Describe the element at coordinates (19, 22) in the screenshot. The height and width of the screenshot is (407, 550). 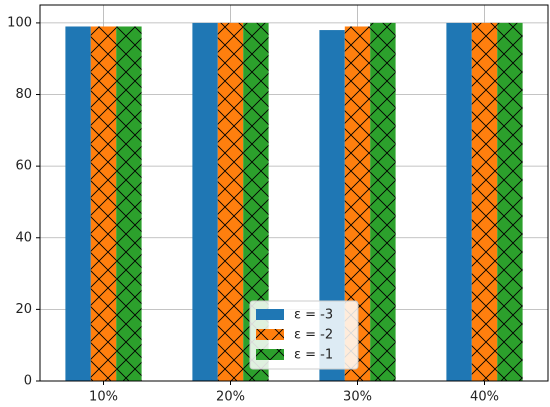
I see `y-tick-label: 100` at that location.